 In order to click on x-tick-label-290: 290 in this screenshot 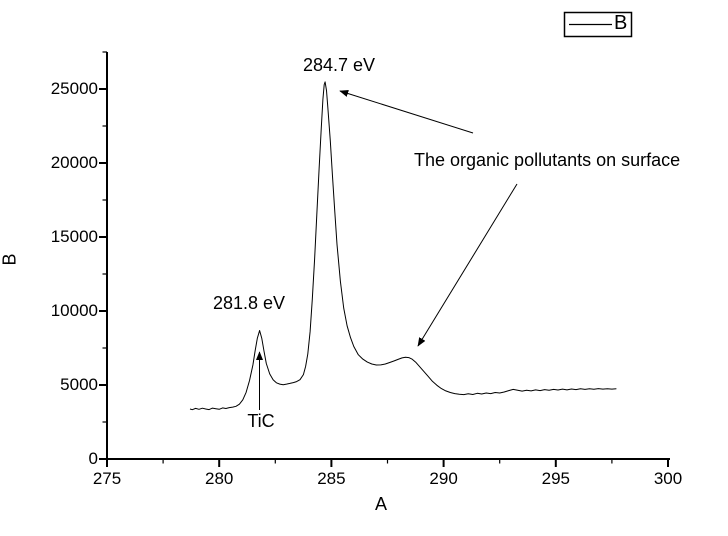, I will do `click(443, 478)`.